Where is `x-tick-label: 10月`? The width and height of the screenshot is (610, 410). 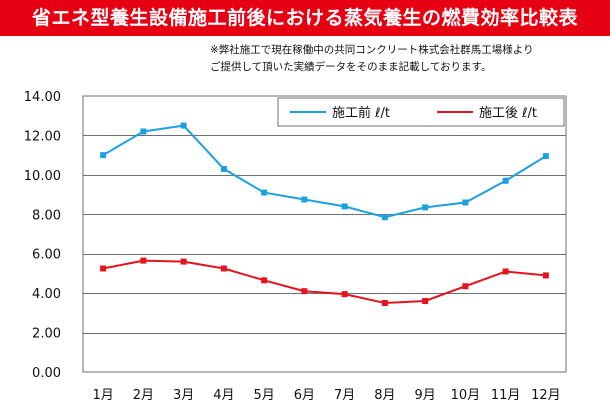 x-tick-label: 10月 is located at coordinates (466, 395).